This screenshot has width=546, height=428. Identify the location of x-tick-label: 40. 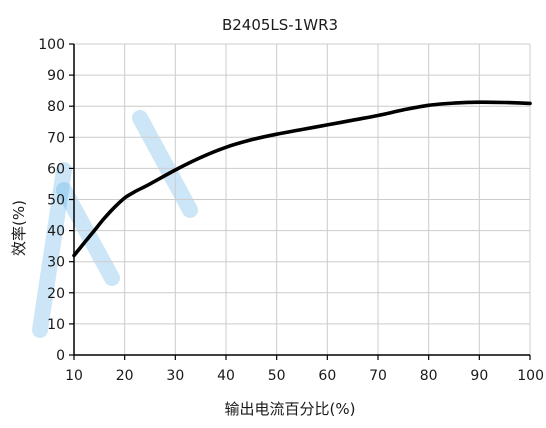
(226, 376).